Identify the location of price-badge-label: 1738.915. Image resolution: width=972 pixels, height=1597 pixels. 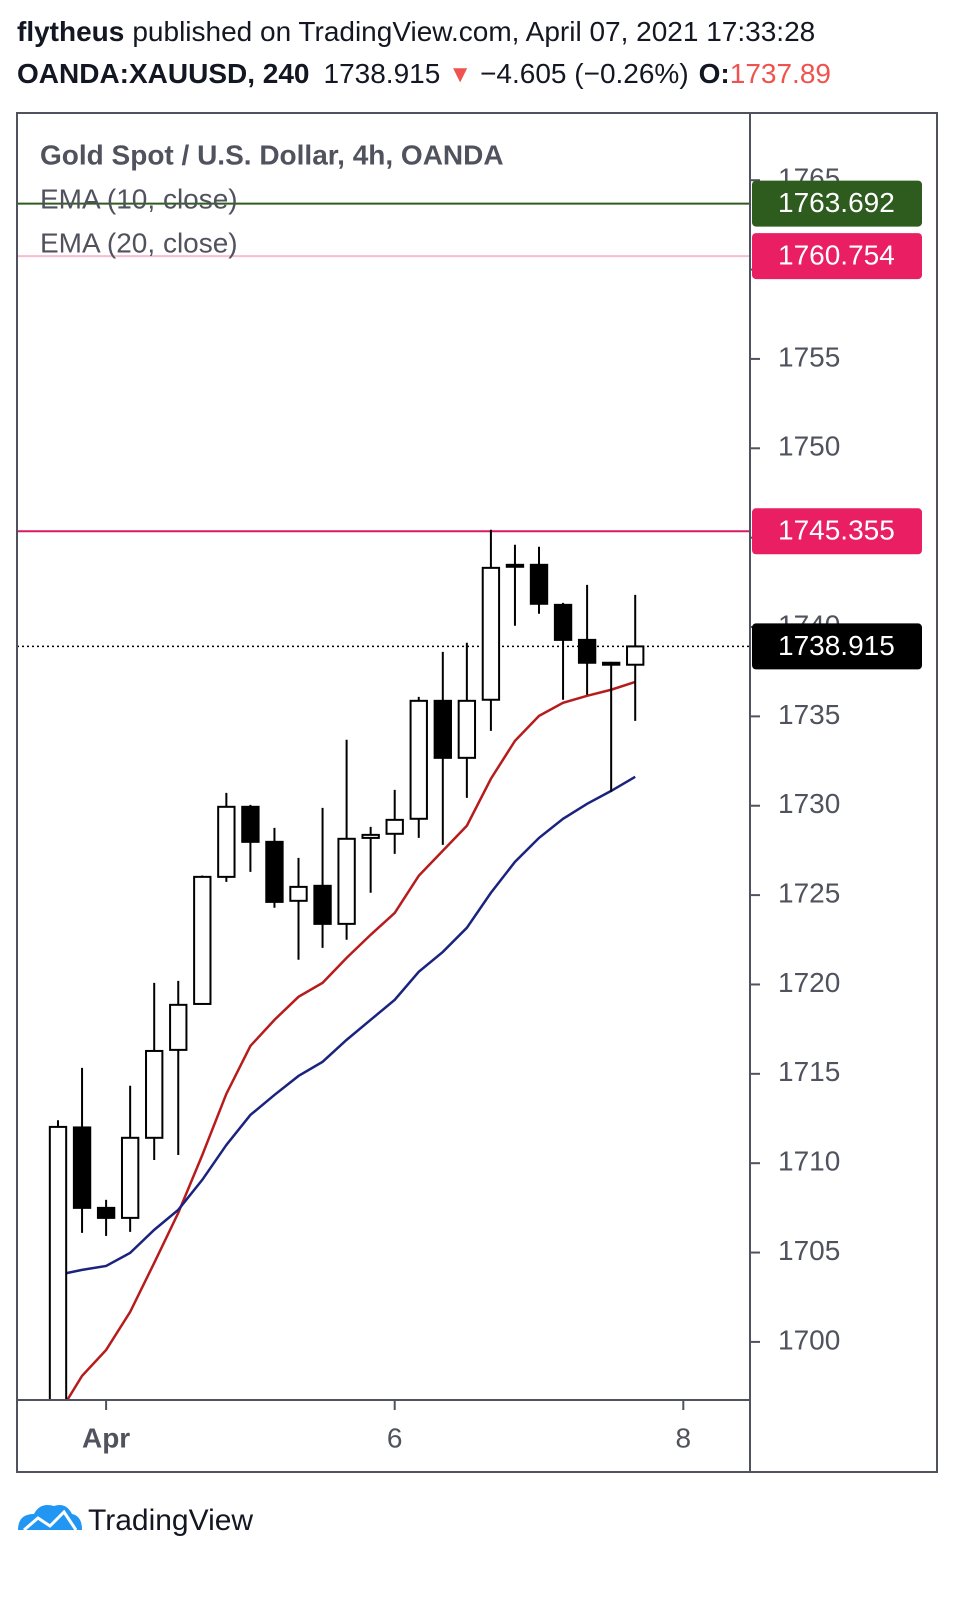
(836, 645).